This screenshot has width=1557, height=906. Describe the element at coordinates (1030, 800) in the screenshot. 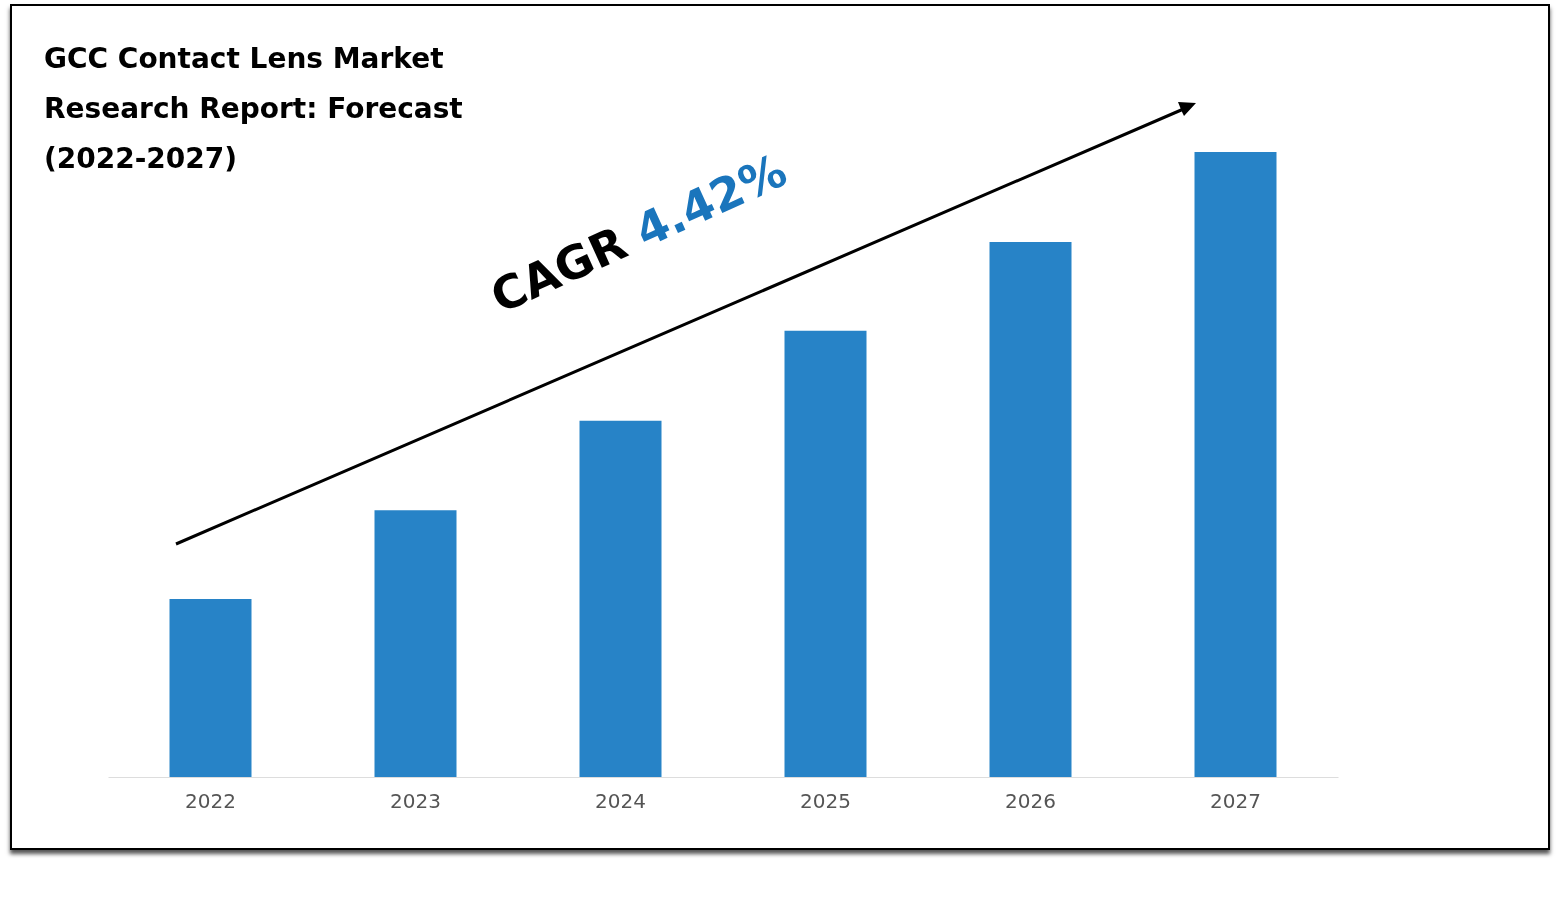

I see `x-tick-label: 2026` at that location.